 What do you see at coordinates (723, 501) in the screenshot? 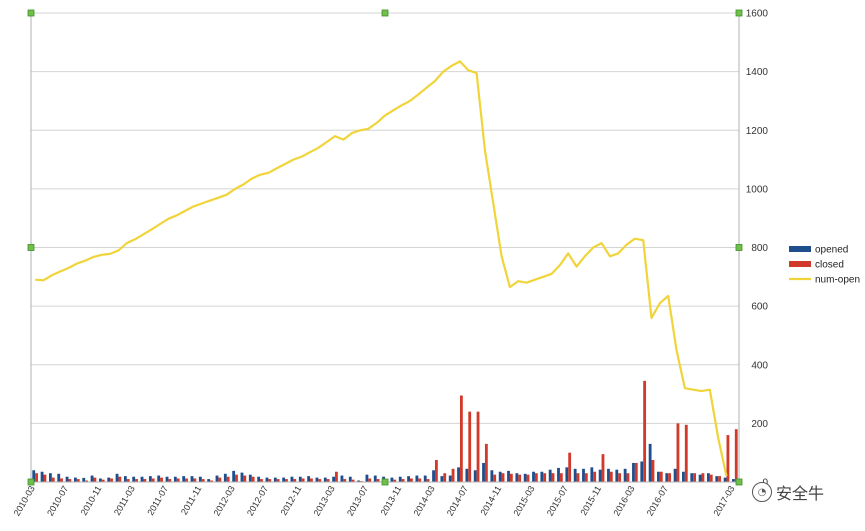
I see `x-tick-label: 2017-03` at bounding box center [723, 501].